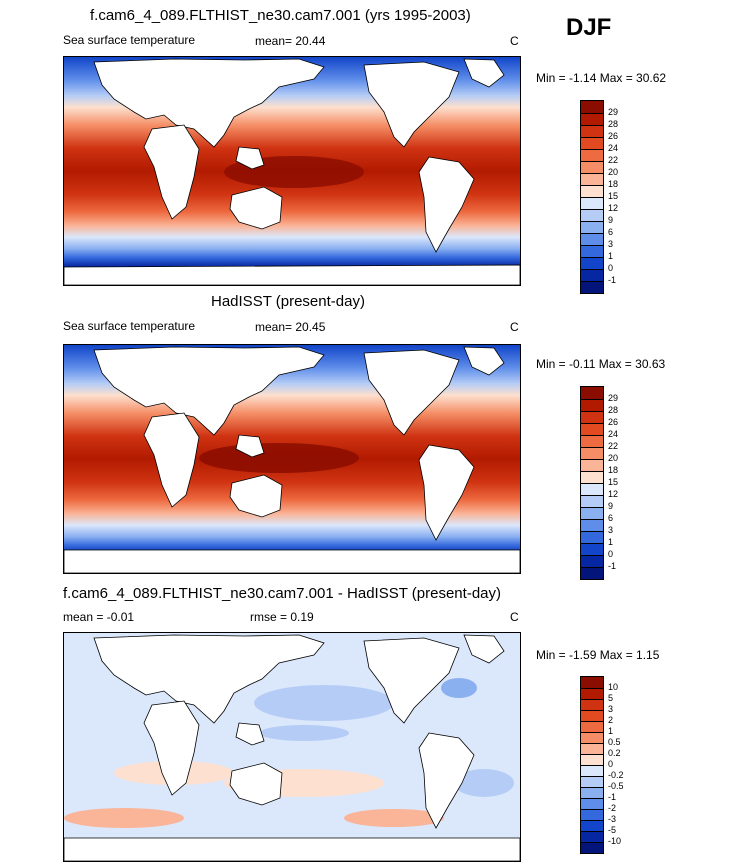 The width and height of the screenshot is (732, 865). Describe the element at coordinates (614, 742) in the screenshot. I see `panel3-colorbar-label: 0.5` at that location.